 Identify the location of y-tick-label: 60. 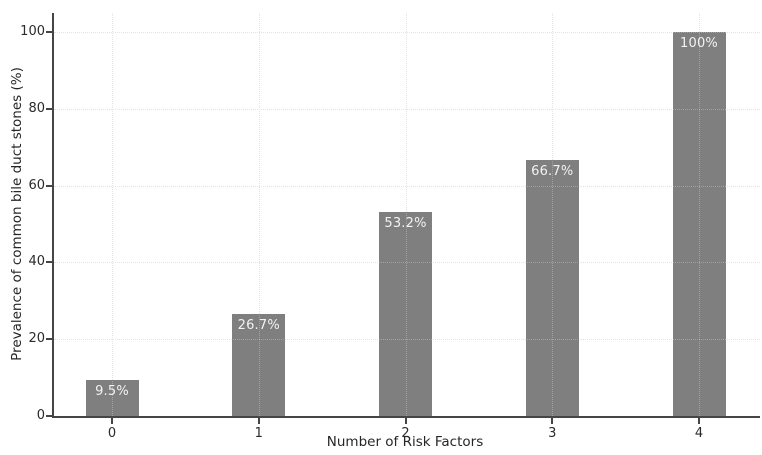
(36, 185).